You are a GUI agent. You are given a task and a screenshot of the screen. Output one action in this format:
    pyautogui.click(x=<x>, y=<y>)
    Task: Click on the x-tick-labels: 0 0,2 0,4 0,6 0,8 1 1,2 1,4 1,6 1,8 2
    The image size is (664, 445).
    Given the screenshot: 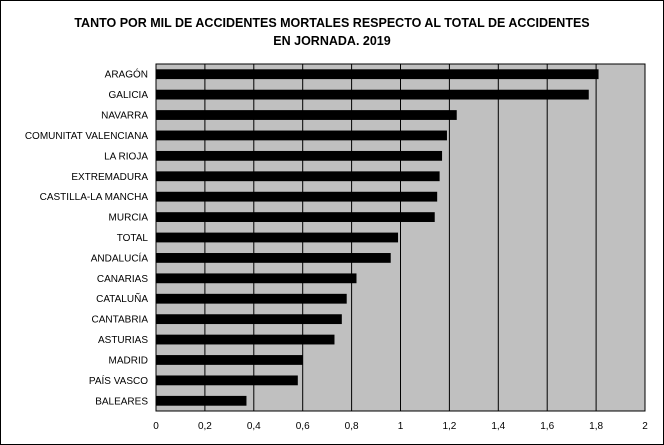 What is the action you would take?
    pyautogui.click(x=400, y=426)
    